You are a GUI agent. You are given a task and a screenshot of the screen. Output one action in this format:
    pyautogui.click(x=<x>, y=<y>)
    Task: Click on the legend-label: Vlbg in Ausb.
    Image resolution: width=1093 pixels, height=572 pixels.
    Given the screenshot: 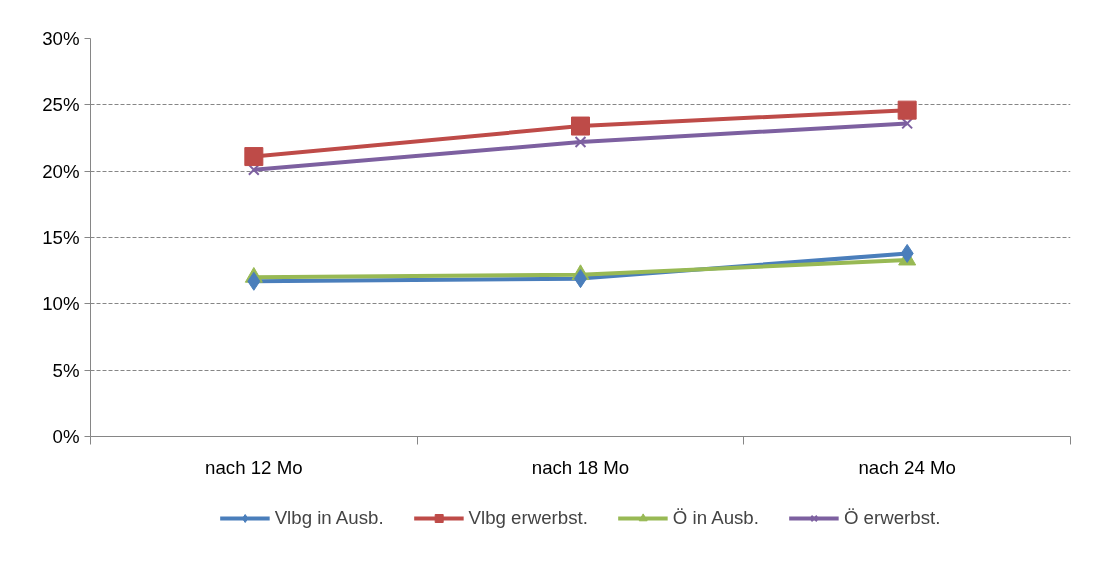 What is the action you would take?
    pyautogui.click(x=329, y=517)
    